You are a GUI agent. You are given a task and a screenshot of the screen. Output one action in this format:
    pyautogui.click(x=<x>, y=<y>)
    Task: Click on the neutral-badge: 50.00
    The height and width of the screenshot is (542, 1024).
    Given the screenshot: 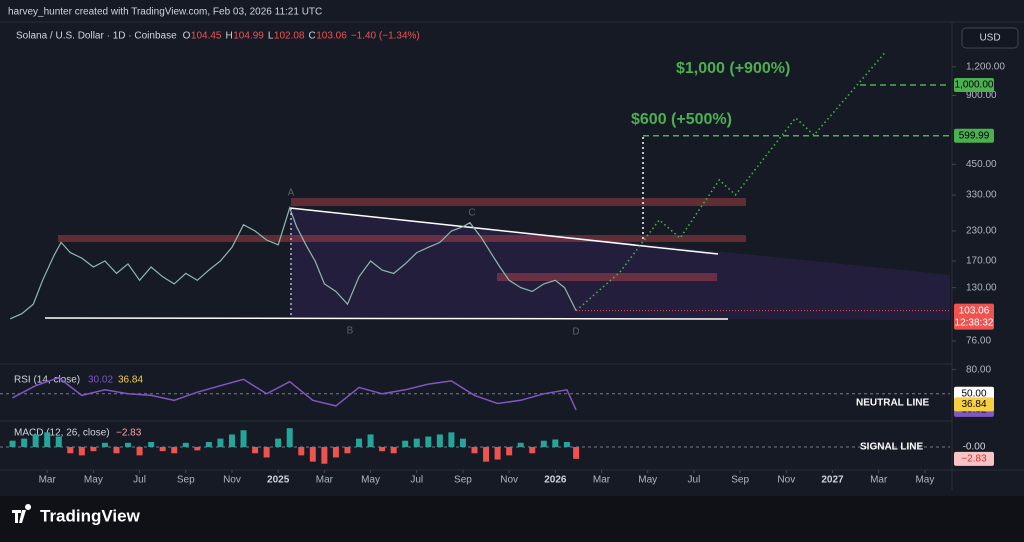 What is the action you would take?
    pyautogui.click(x=973, y=393)
    